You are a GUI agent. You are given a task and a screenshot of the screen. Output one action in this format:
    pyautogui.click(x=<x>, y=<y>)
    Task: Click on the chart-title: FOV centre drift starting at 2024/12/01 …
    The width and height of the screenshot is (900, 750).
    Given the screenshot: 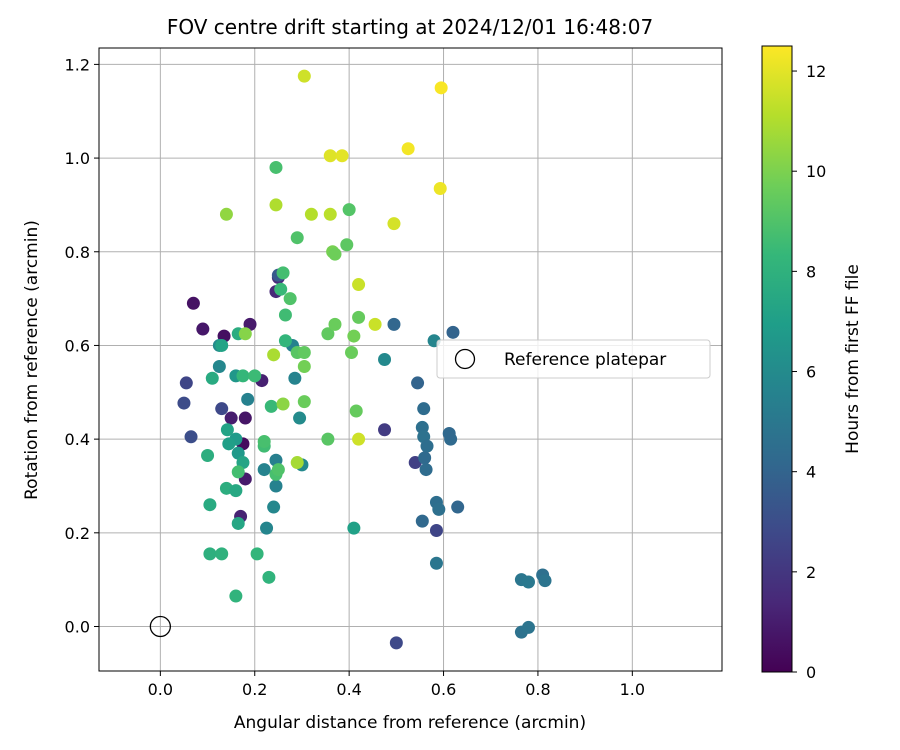 What is the action you would take?
    pyautogui.click(x=410, y=27)
    